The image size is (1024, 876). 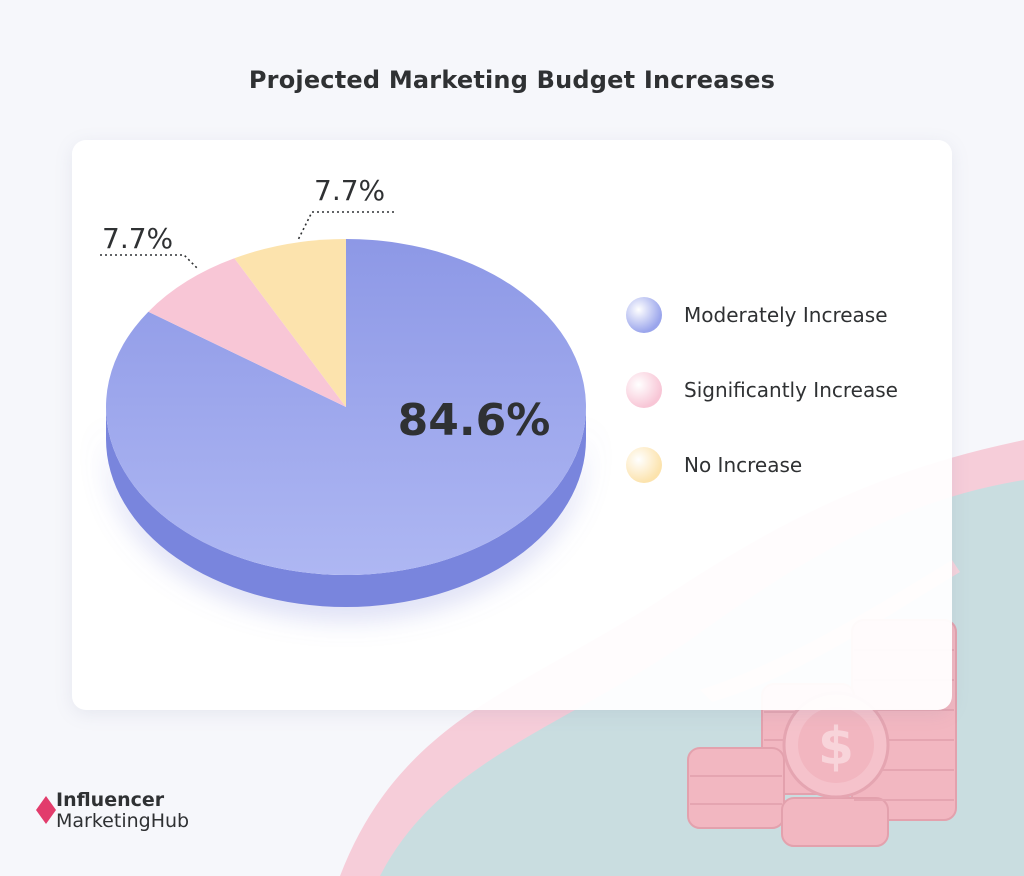 I want to click on legend-label: Significantly Increase, so click(x=791, y=390).